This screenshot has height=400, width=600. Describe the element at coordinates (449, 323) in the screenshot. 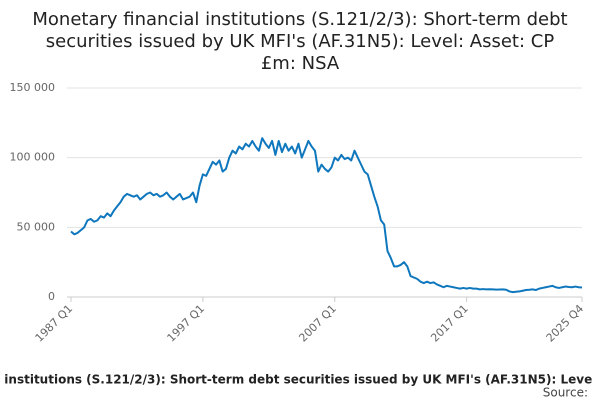

I see `x-tick-label: 2017 Q1` at that location.